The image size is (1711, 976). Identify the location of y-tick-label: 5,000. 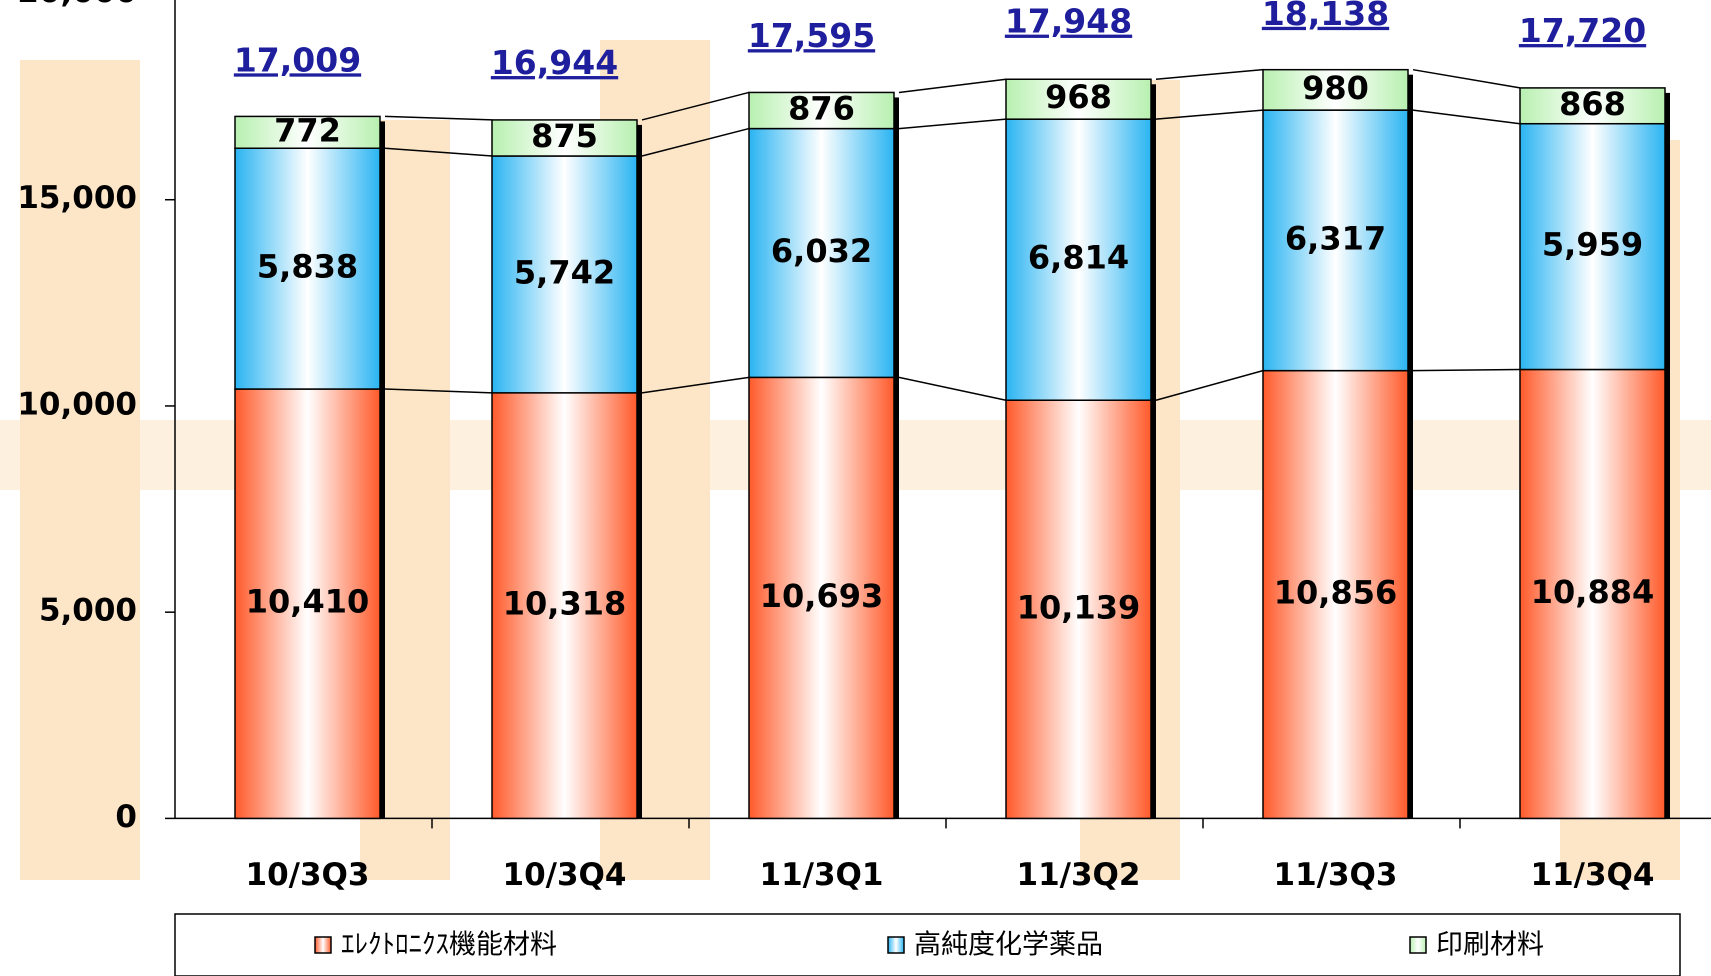
(88, 611).